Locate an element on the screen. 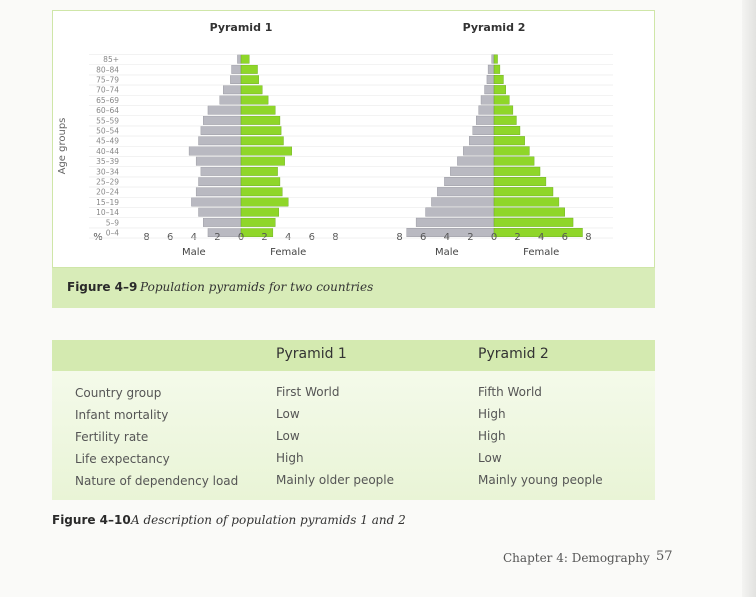  row-value-pyramid-1: Mainly older people is located at coordinates (335, 480).